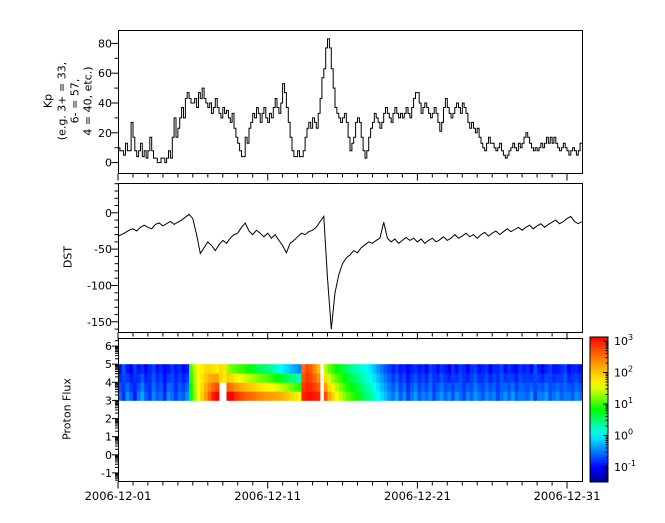 The image size is (665, 523). What do you see at coordinates (108, 382) in the screenshot?
I see `y-tick-label: 4` at bounding box center [108, 382].